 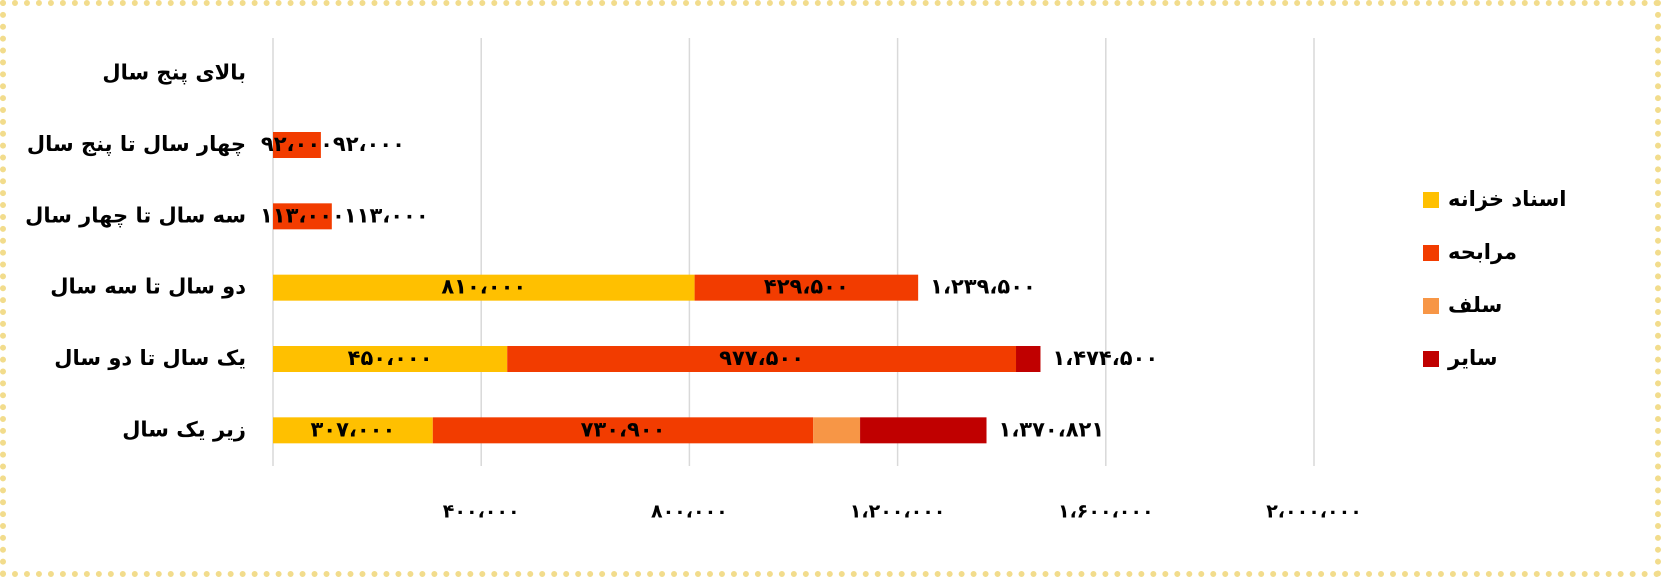 What do you see at coordinates (1106, 512) in the screenshot?
I see `x-tick-label: ۱،۶۰۰،۰۰۰` at bounding box center [1106, 512].